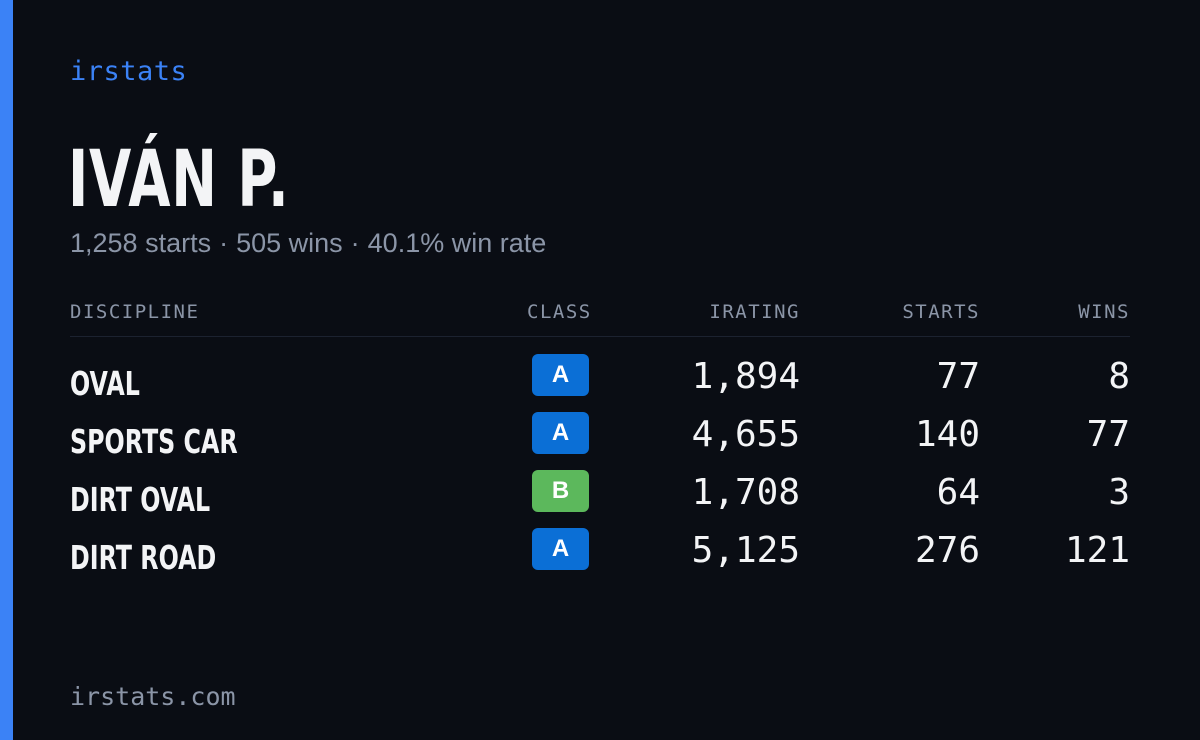 The height and width of the screenshot is (740, 1200). What do you see at coordinates (600, 553) in the screenshot?
I see `table-row: DIRT ROAD A 5,125 276 121` at bounding box center [600, 553].